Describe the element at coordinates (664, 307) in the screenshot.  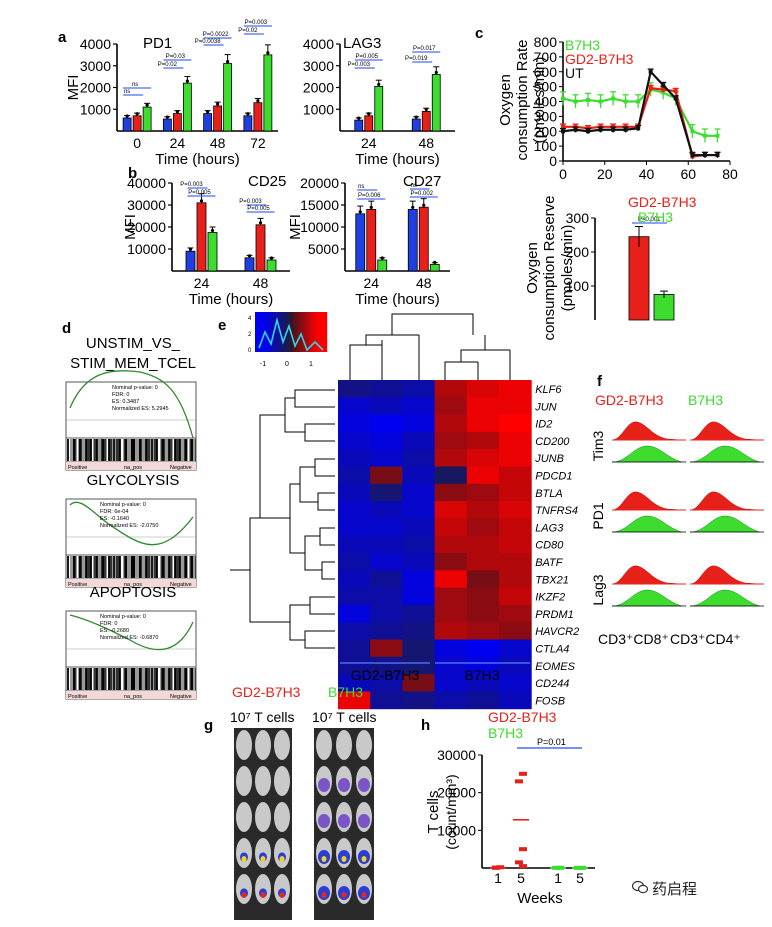
I see `bar-green` at that location.